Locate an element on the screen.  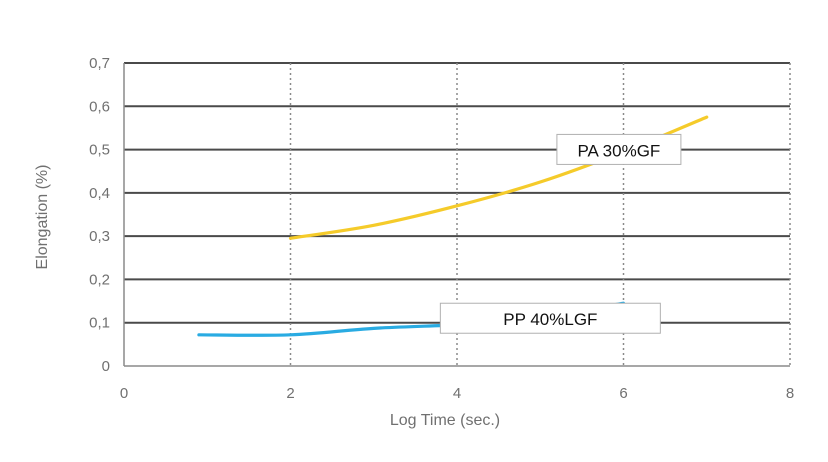
series-labels: PA 30%GF PP 40%LGF is located at coordinates (560, 233).